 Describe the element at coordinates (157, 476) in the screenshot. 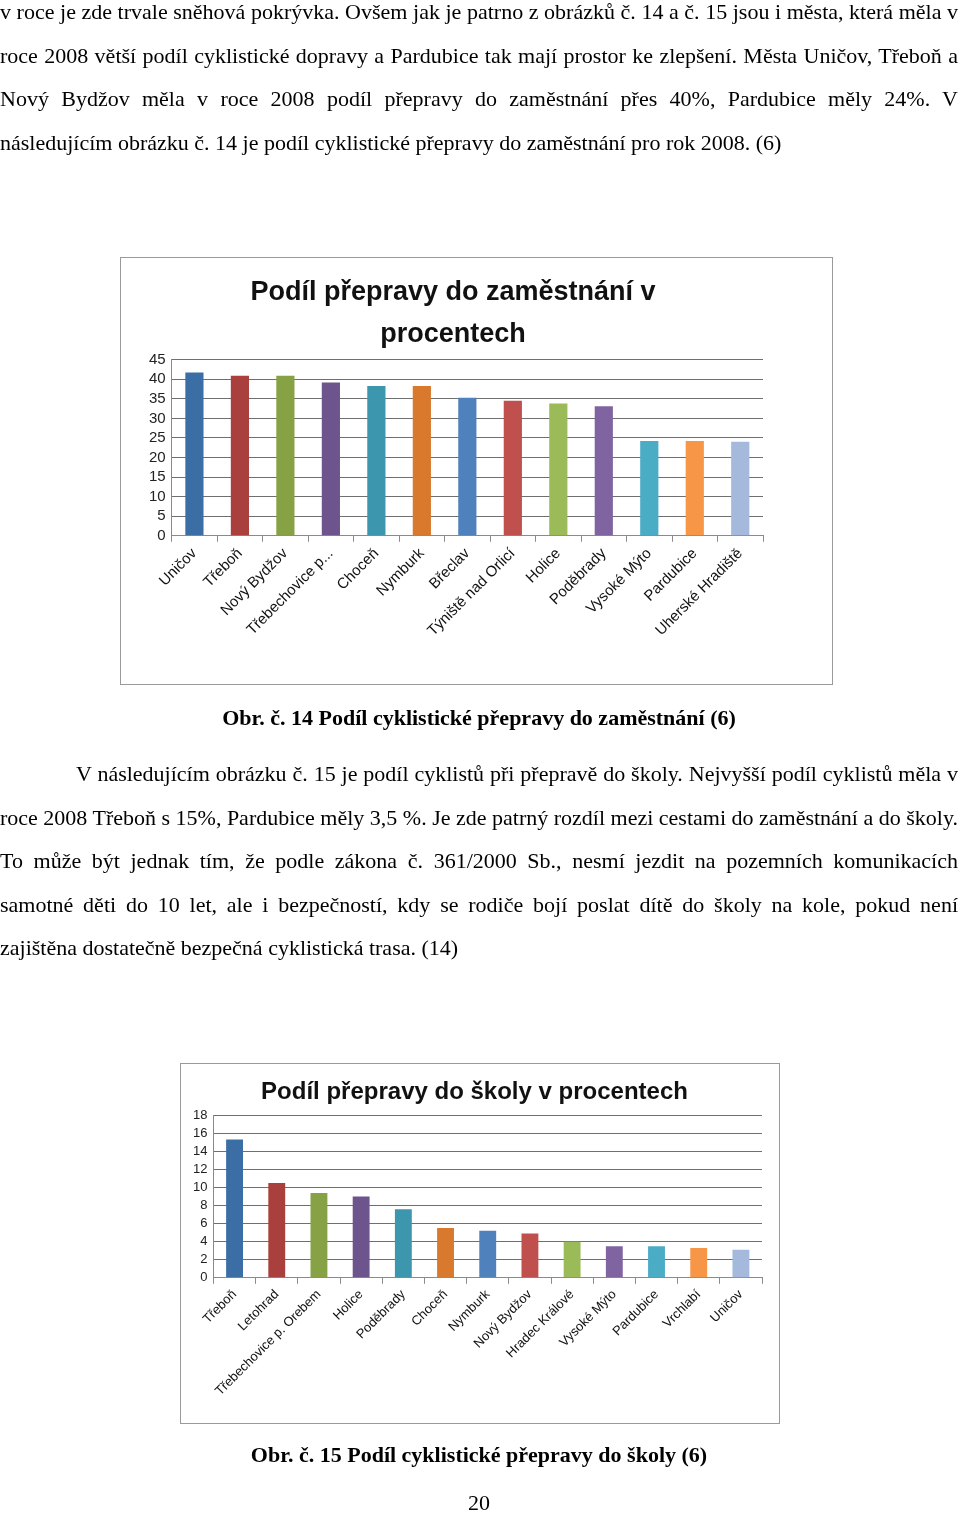

I see `y-tick-label: 15` at that location.